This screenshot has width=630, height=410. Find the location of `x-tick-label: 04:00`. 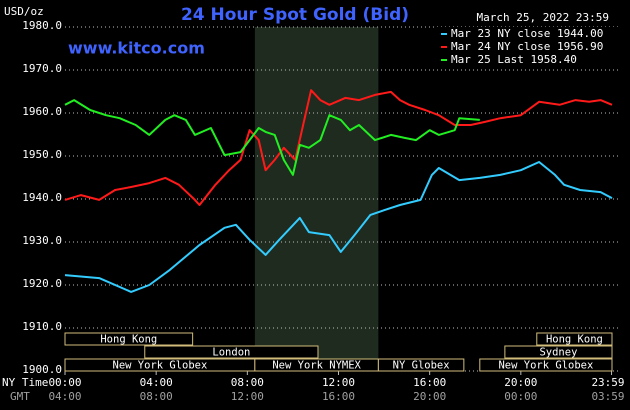

x-tick-label: 04:00 is located at coordinates (156, 382).